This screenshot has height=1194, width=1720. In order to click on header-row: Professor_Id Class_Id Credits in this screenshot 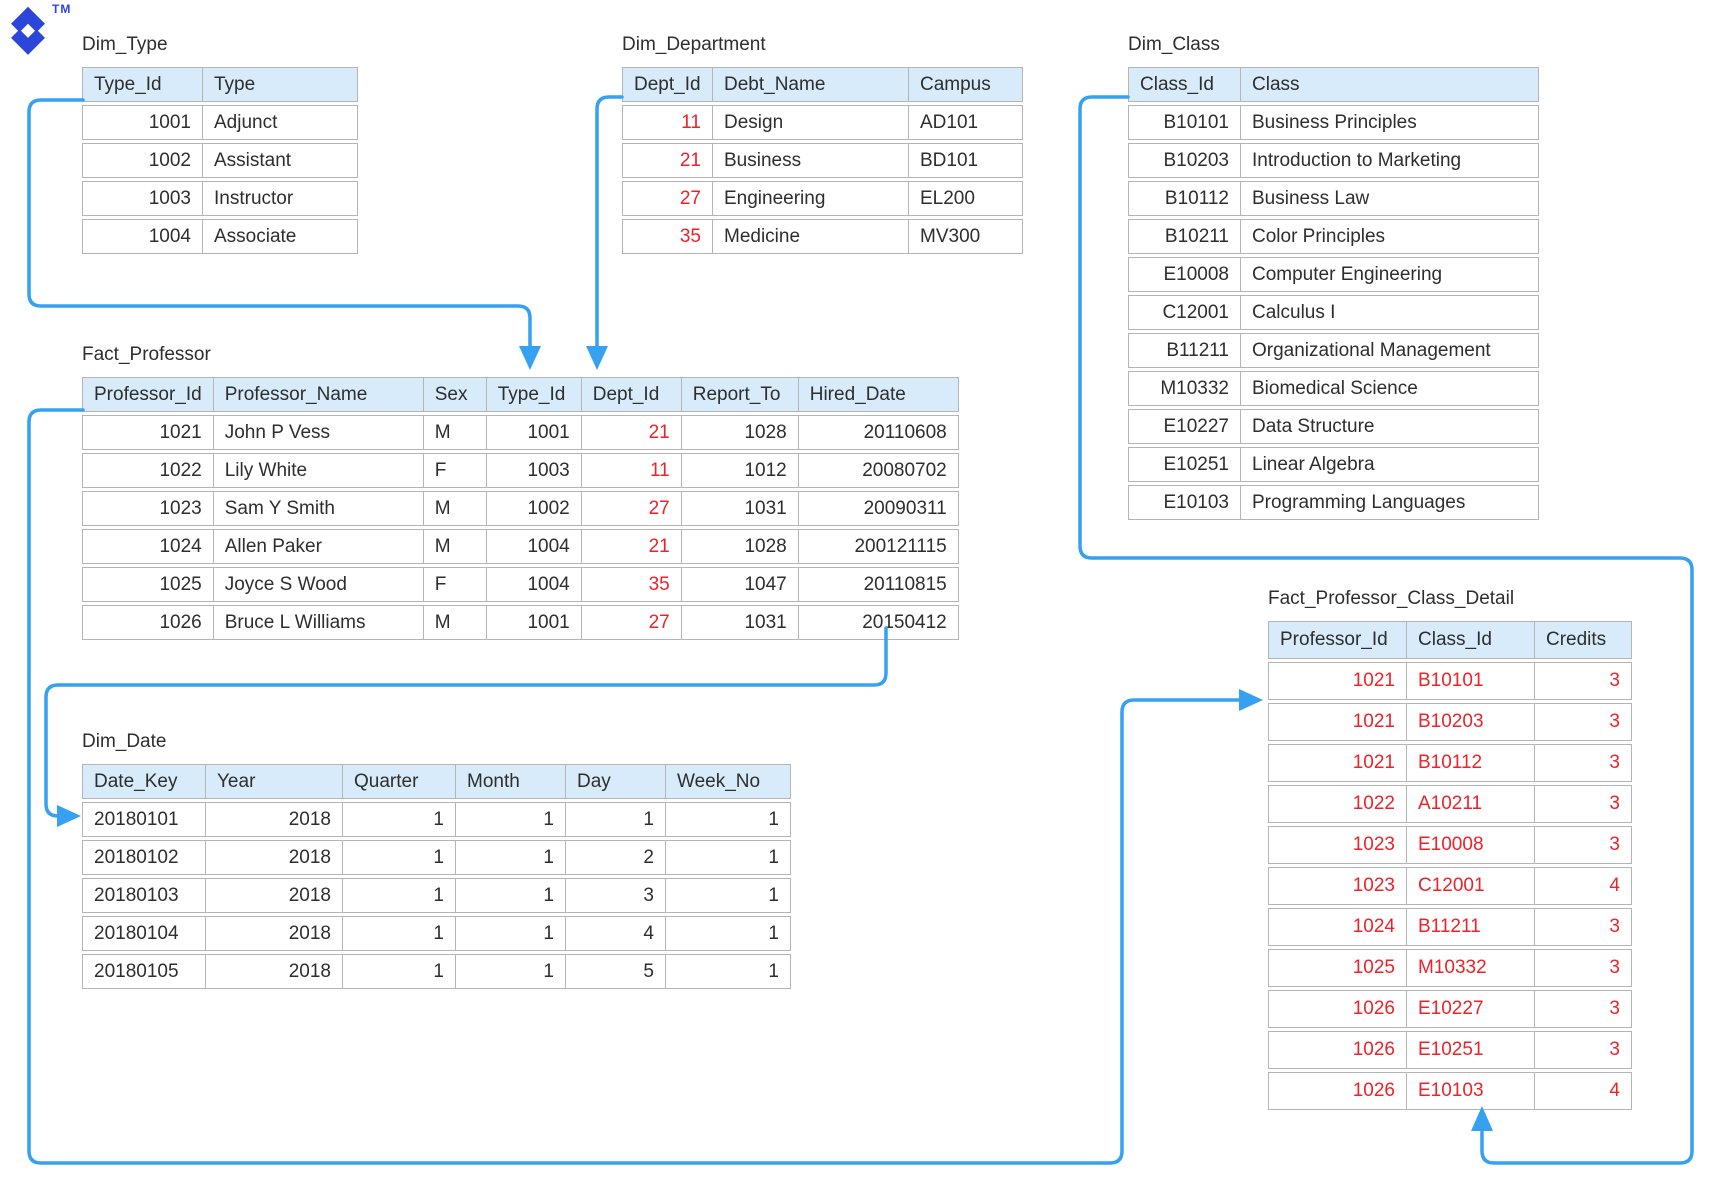, I will do `click(1450, 640)`.